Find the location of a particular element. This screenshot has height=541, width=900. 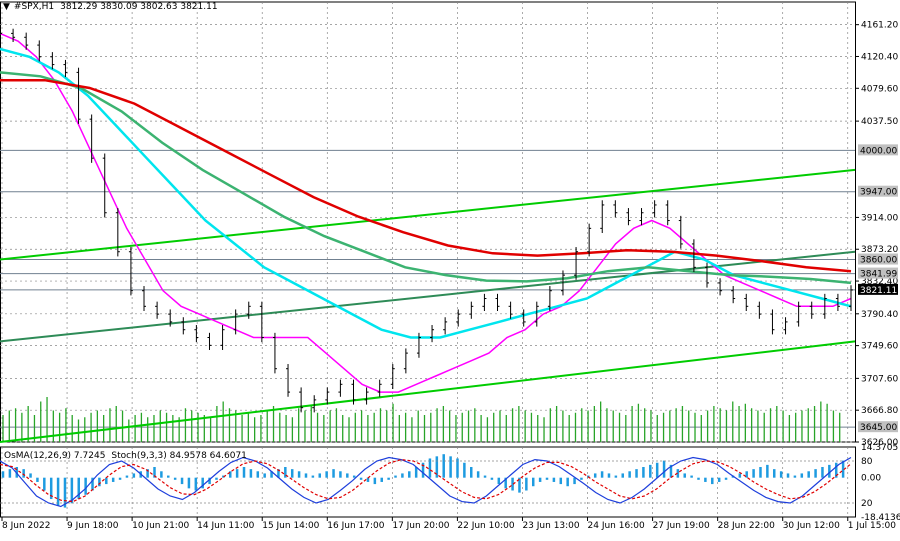

stoch-main-line is located at coordinates (426, 482).